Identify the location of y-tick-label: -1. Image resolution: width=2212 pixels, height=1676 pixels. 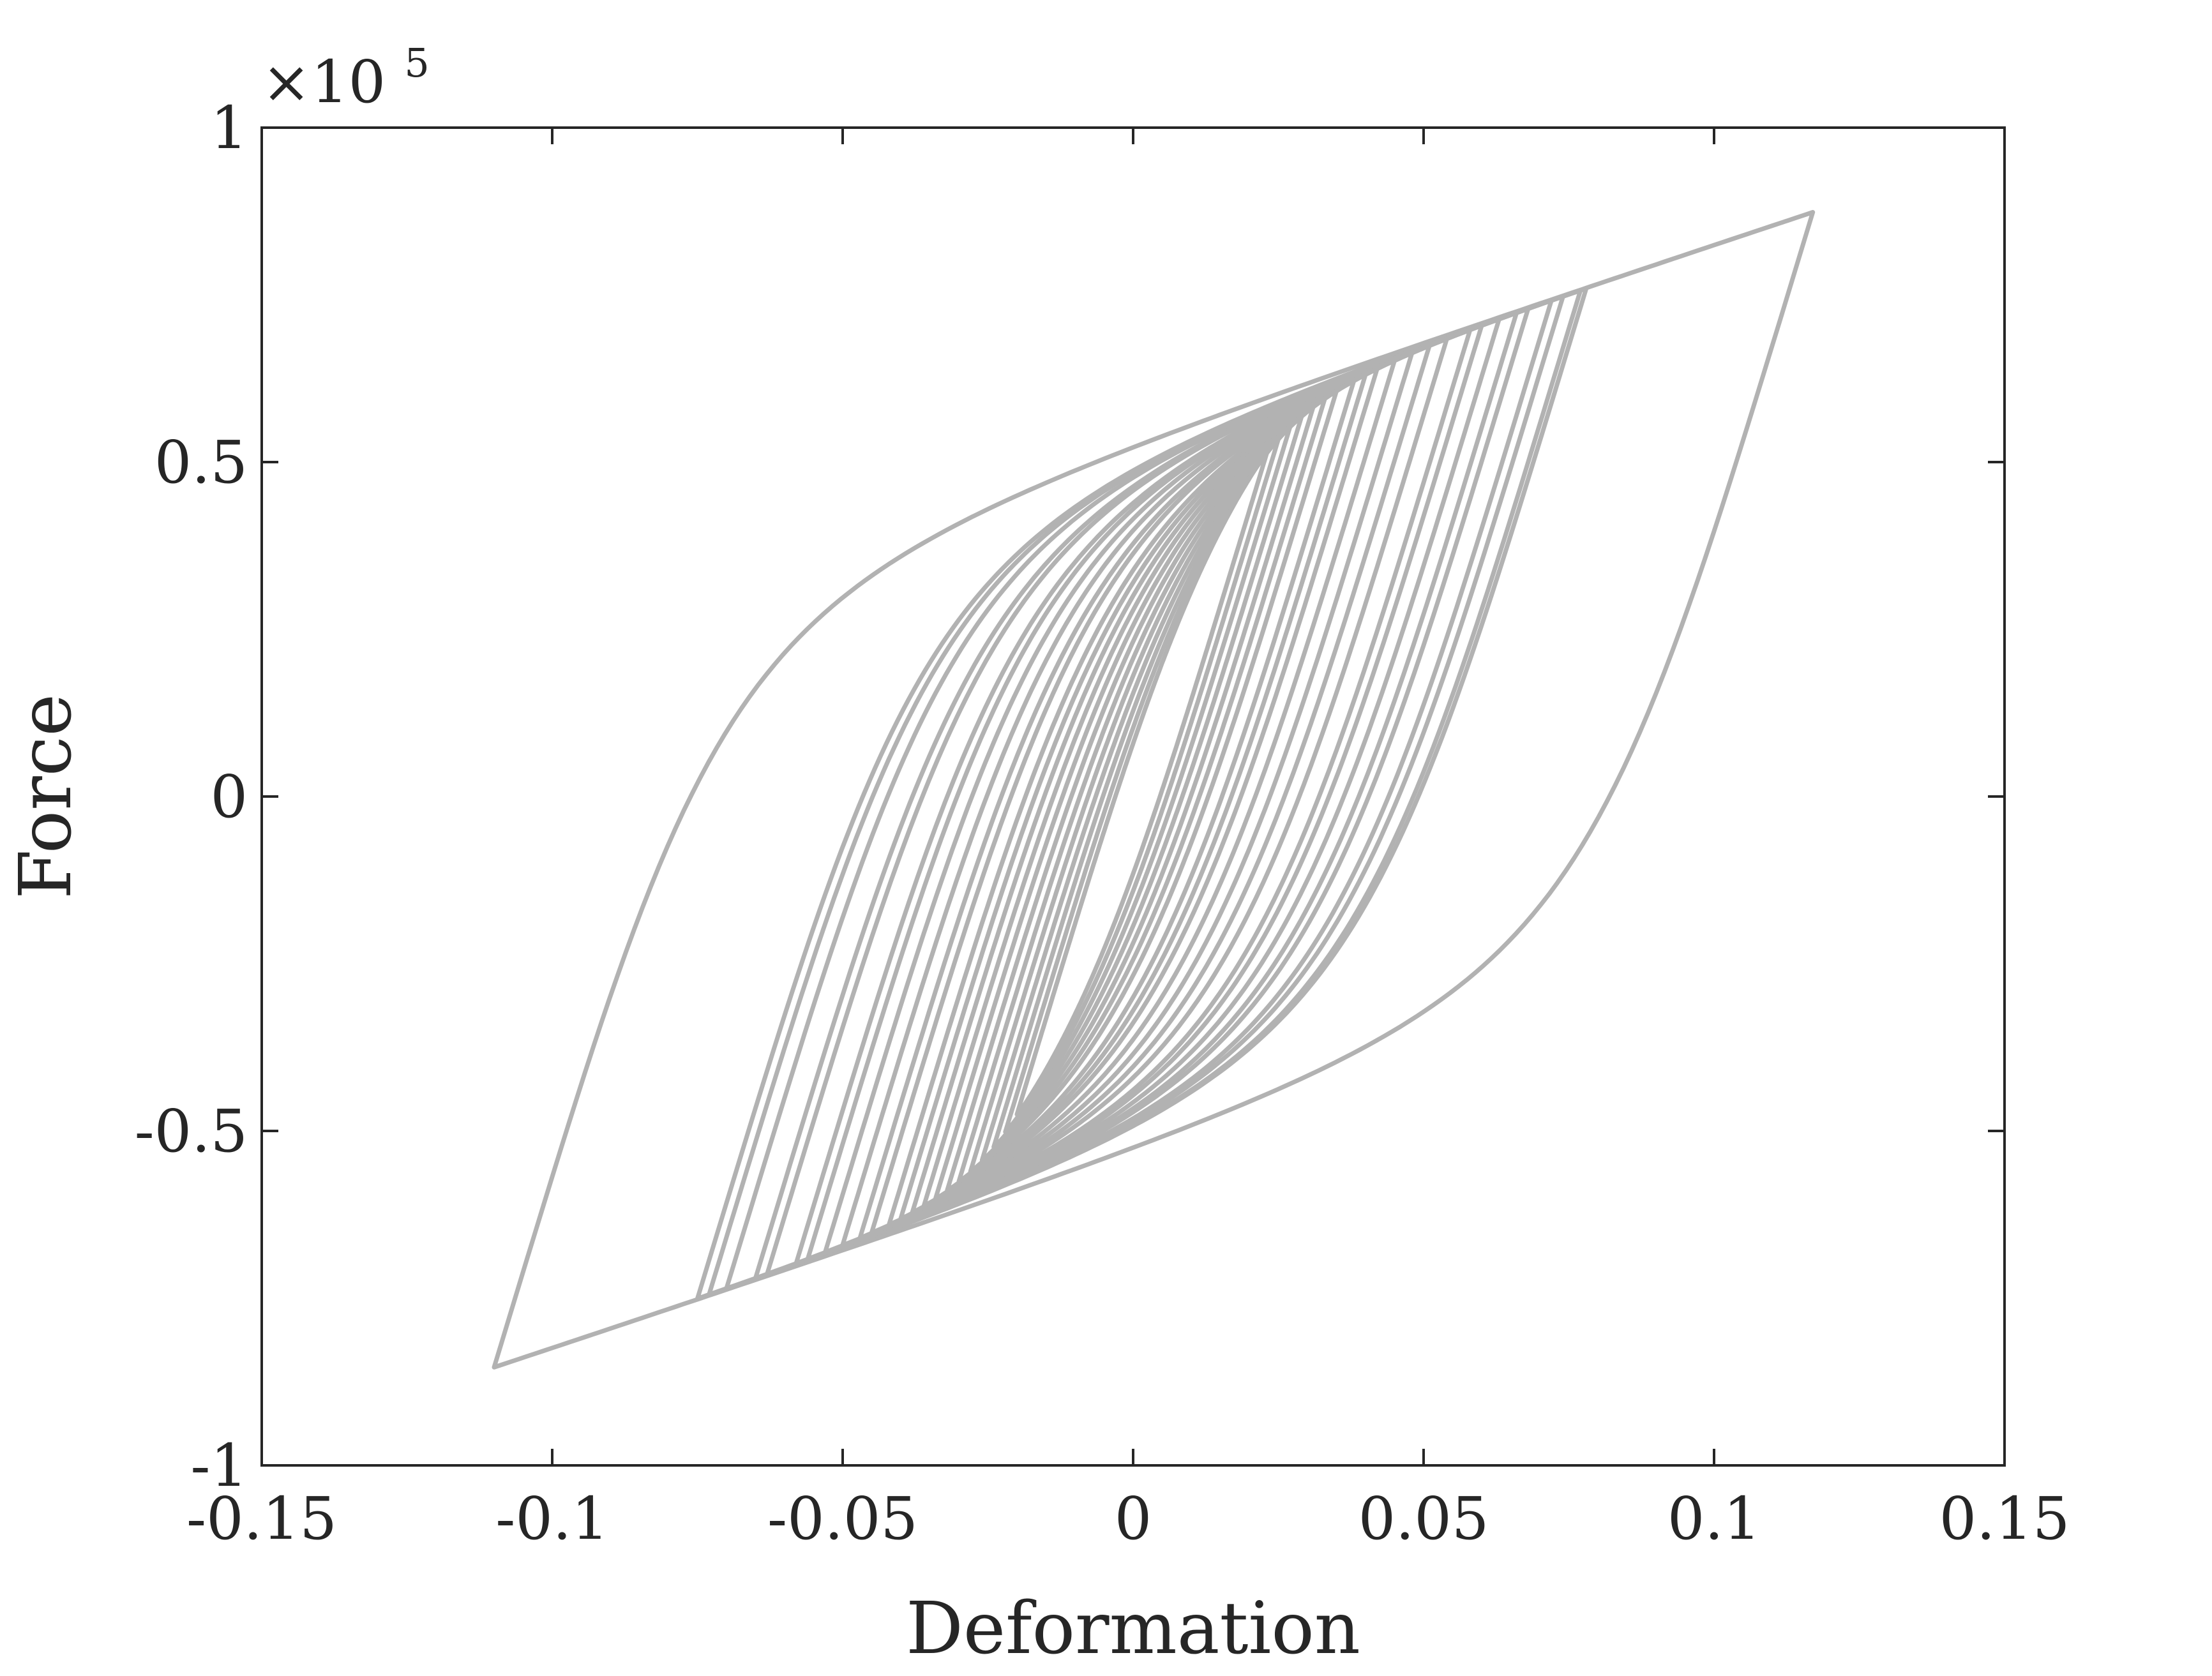
(219, 1466).